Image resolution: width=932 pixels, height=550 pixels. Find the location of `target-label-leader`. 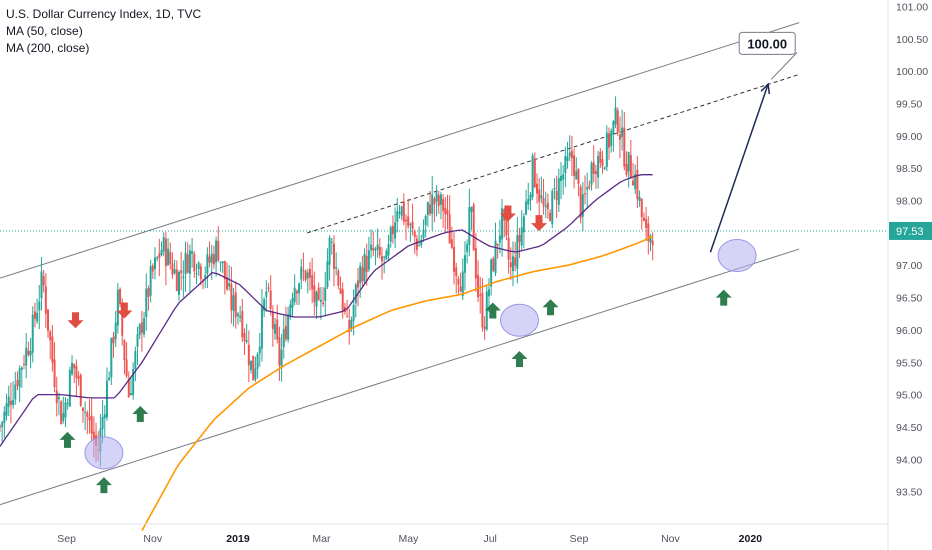

target-label-leader is located at coordinates (784, 66).